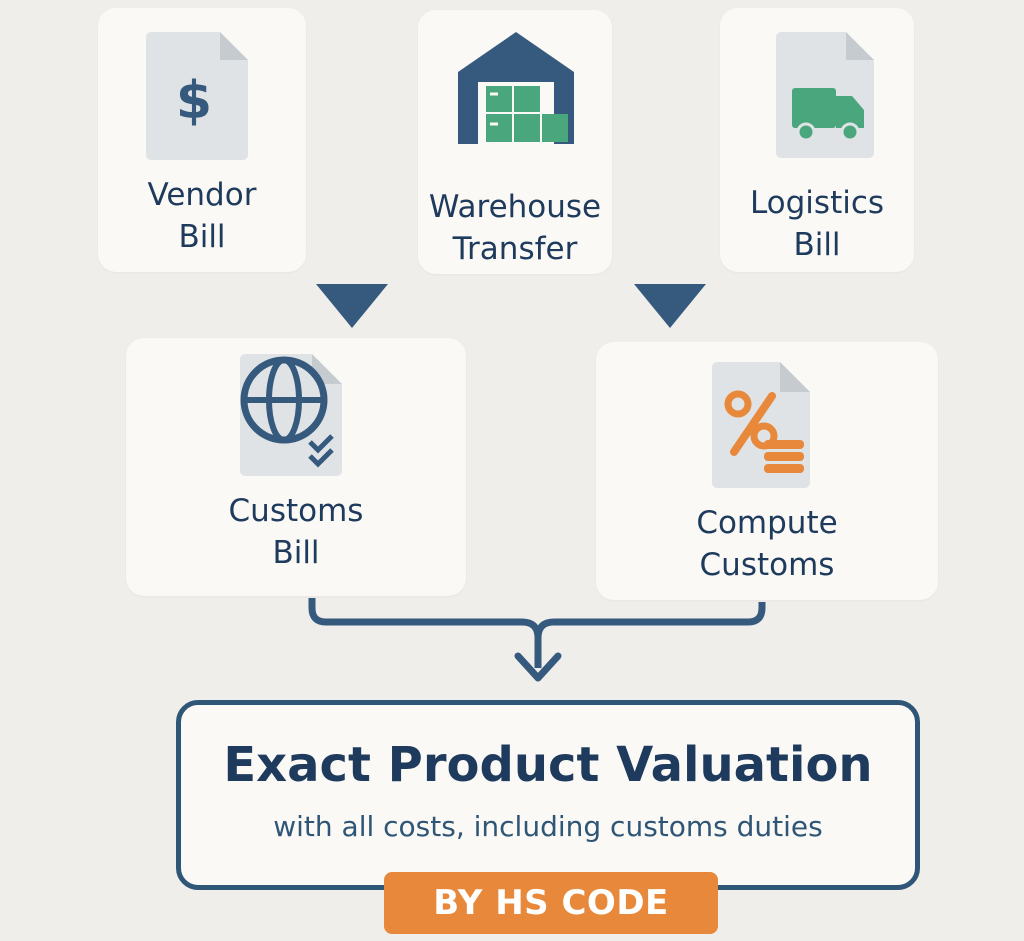 The width and height of the screenshot is (1024, 941). Describe the element at coordinates (202, 216) in the screenshot. I see `vendor-bill-label: Vendor Bill` at that location.